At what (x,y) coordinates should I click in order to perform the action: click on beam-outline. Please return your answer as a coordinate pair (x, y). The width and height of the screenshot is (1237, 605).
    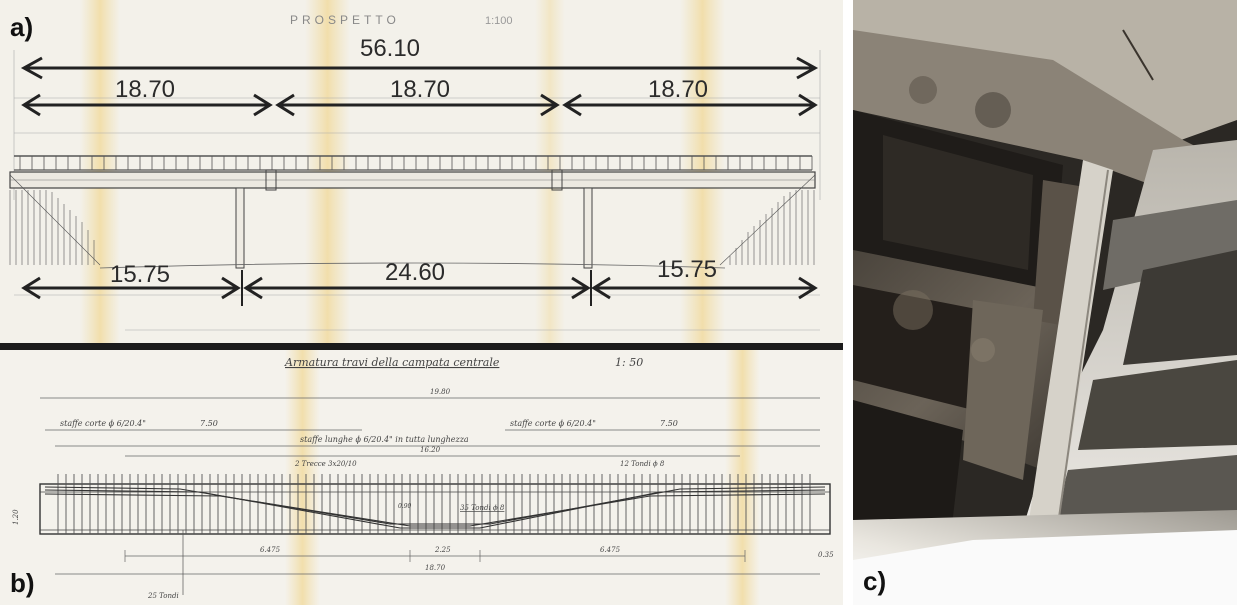
    Looking at the image, I should click on (435, 509).